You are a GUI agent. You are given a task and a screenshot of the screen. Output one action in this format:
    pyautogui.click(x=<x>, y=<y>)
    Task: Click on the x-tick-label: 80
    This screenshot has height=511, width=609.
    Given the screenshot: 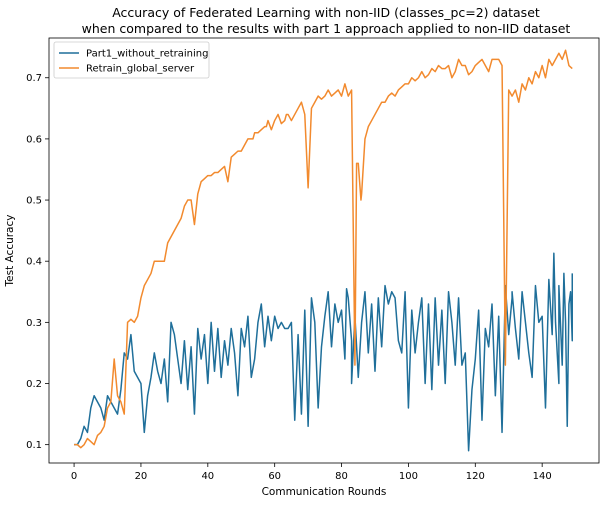 What is the action you would take?
    pyautogui.click(x=341, y=476)
    